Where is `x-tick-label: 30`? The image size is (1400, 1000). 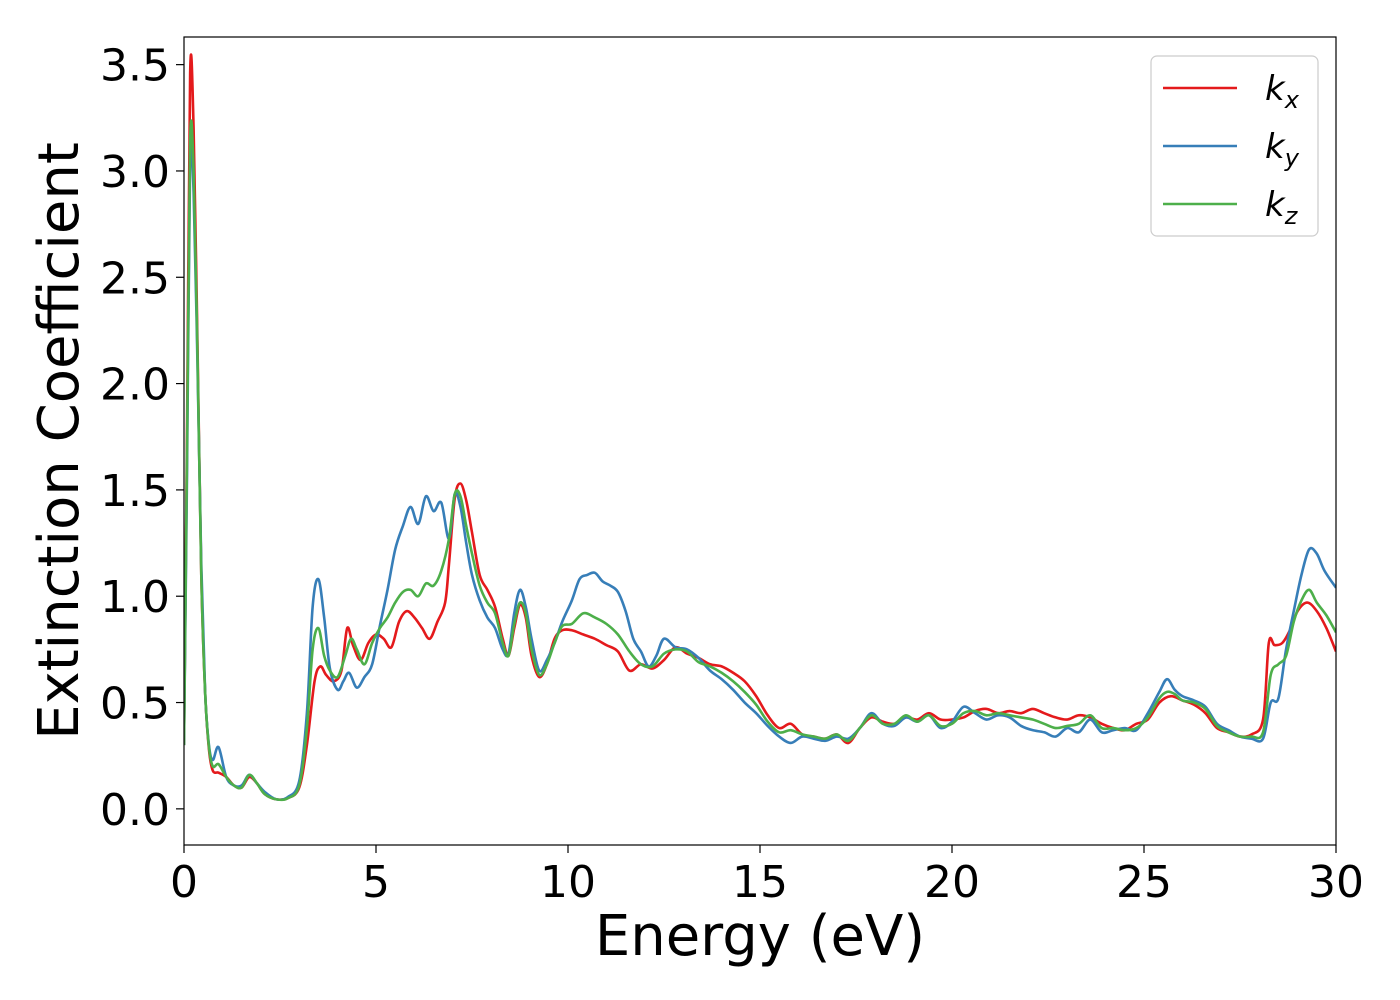 x-tick-label: 30 is located at coordinates (1336, 882).